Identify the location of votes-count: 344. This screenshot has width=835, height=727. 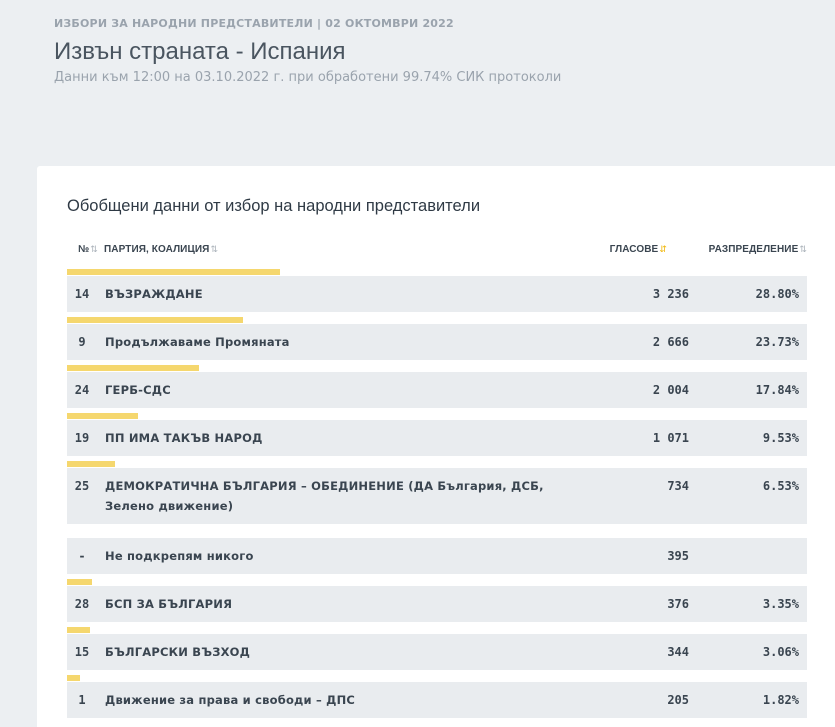
(678, 652).